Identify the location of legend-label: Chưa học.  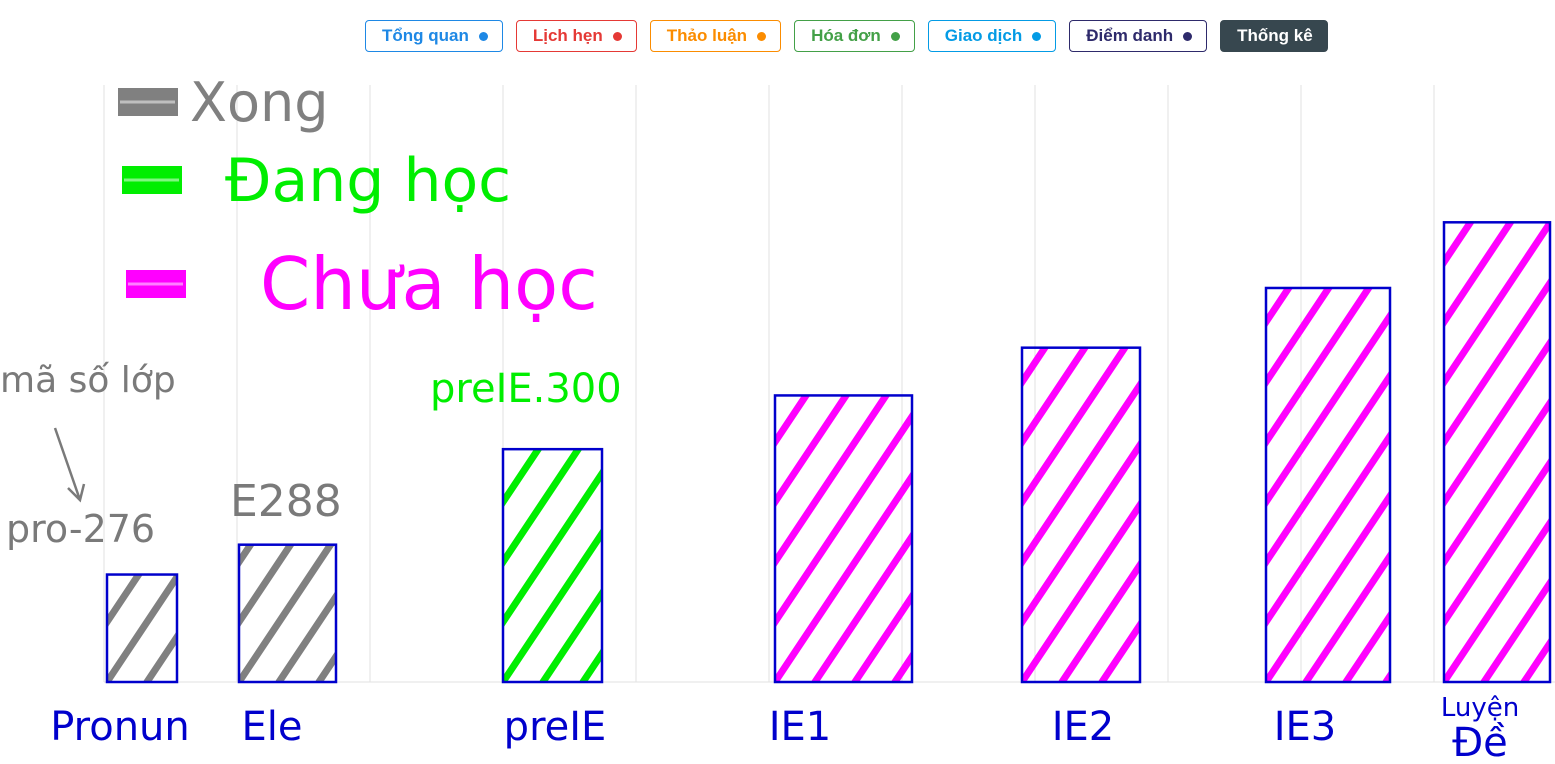
(429, 284).